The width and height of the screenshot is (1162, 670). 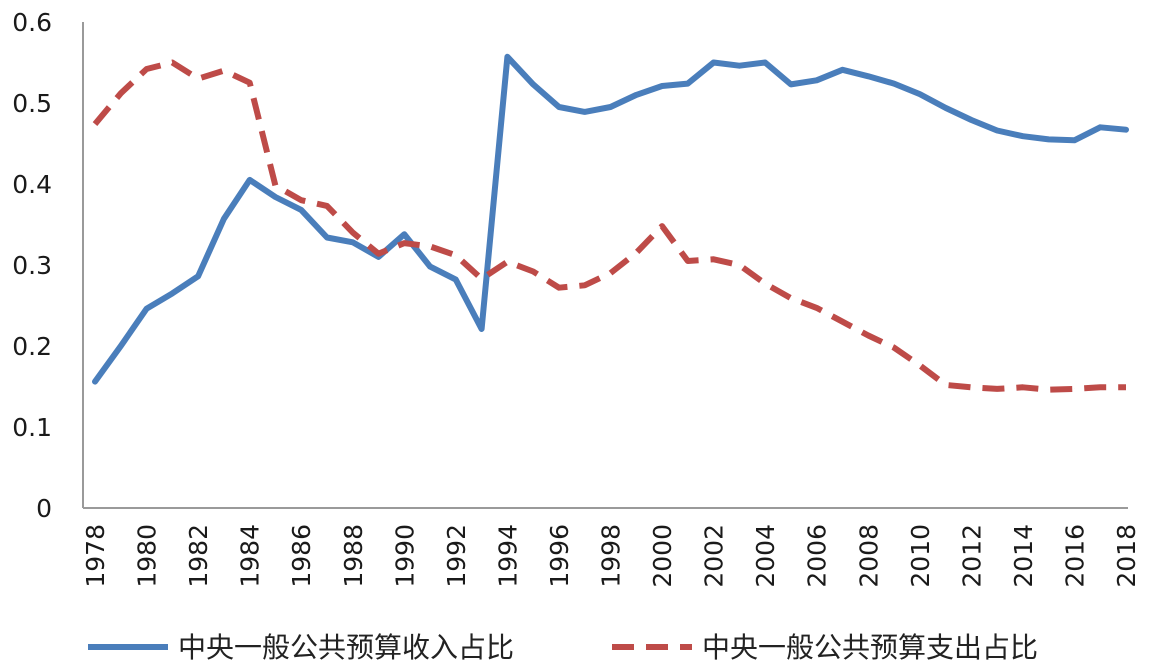 I want to click on x-tick-label: 2014, so click(x=1023, y=556).